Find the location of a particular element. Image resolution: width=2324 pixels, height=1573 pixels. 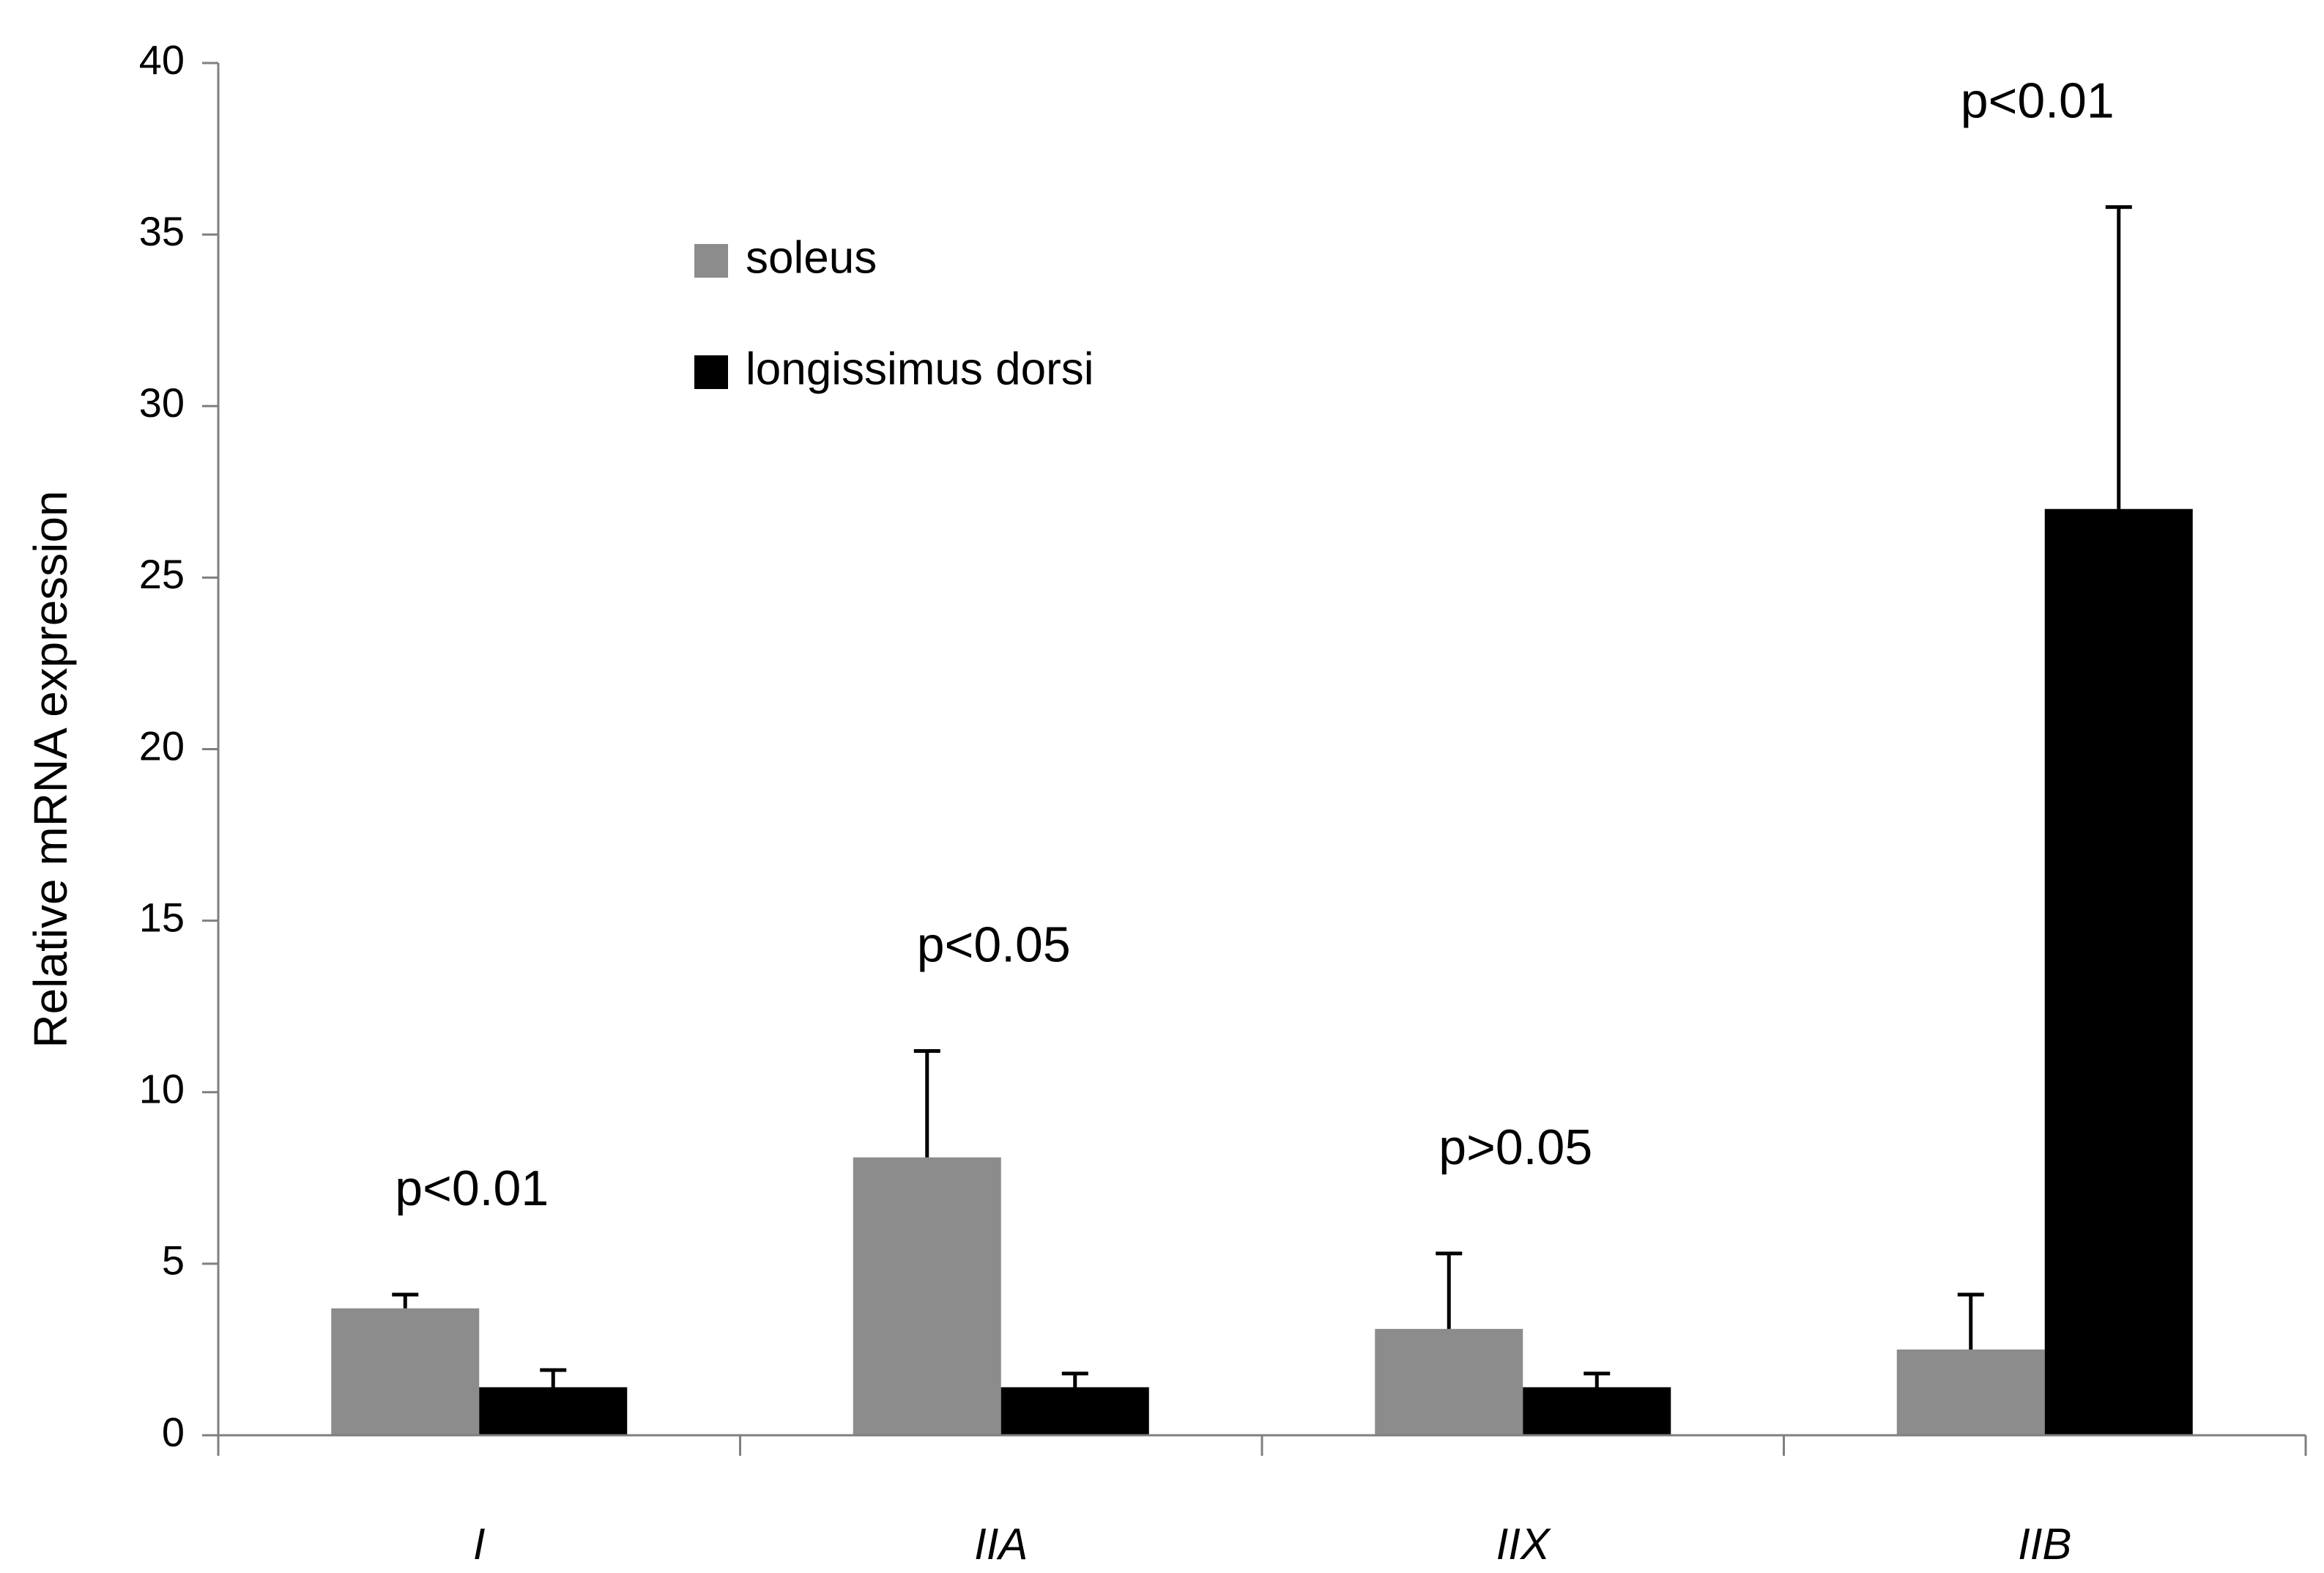

legend-label-soleus: soleus is located at coordinates (811, 257).